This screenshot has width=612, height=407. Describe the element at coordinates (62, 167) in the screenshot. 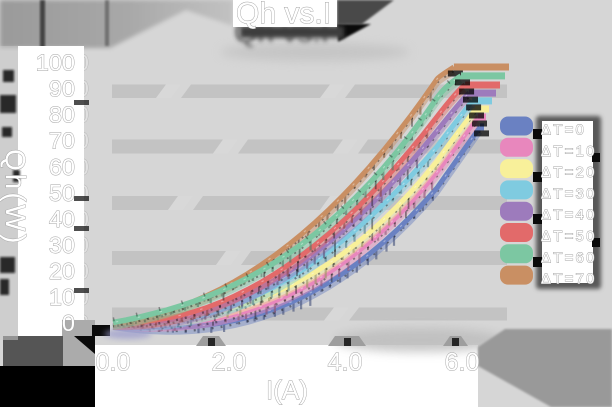

I see `svg-text: 60` at that location.